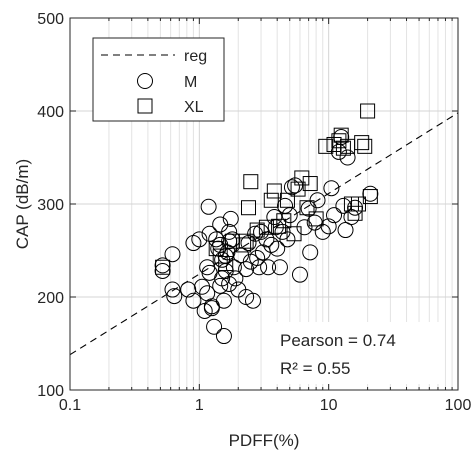 The image size is (474, 454). I want to click on legend-label-xl: XL, so click(194, 107).